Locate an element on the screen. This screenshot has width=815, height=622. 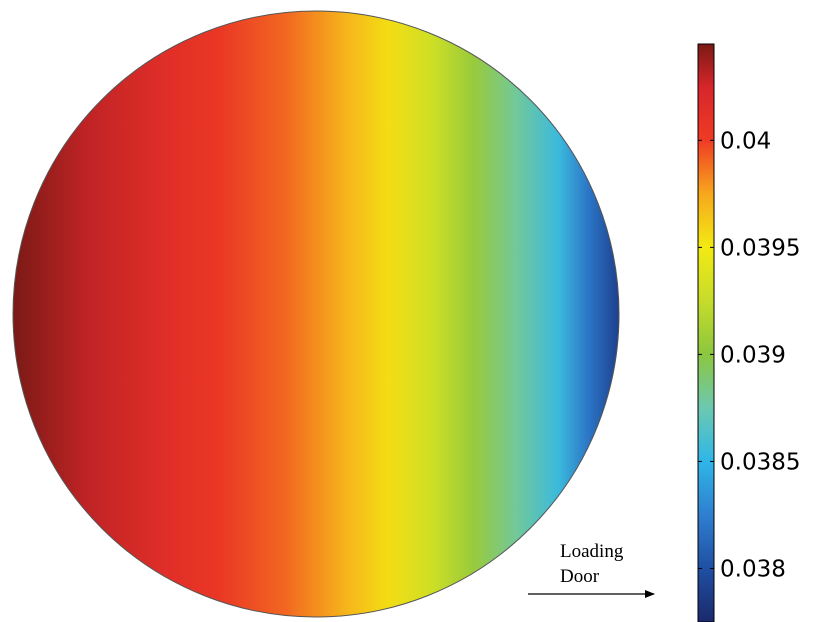
colorbar-ticks: 0.04 0.0395 0.039 0.0385 0.038 is located at coordinates (749, 355).